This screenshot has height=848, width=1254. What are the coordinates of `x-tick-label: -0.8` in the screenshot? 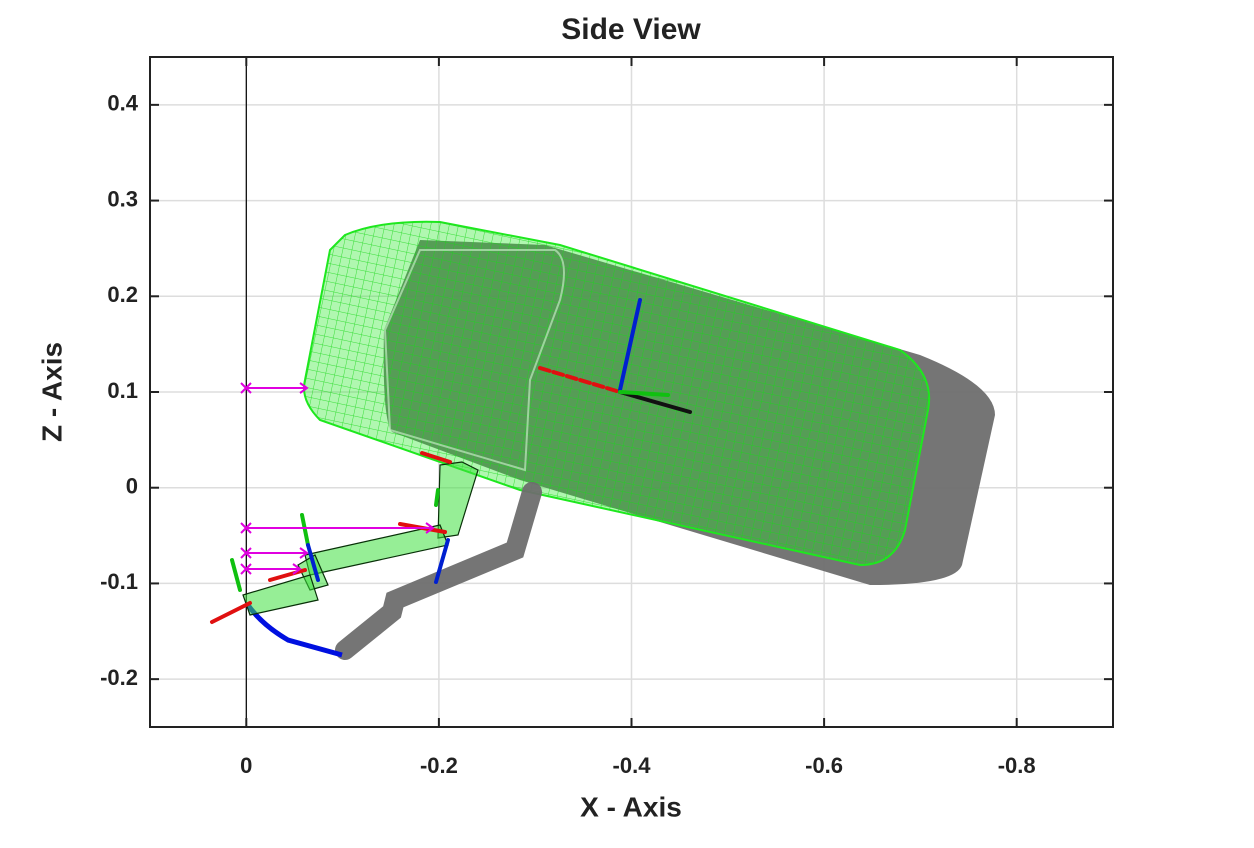 It's located at (1017, 765).